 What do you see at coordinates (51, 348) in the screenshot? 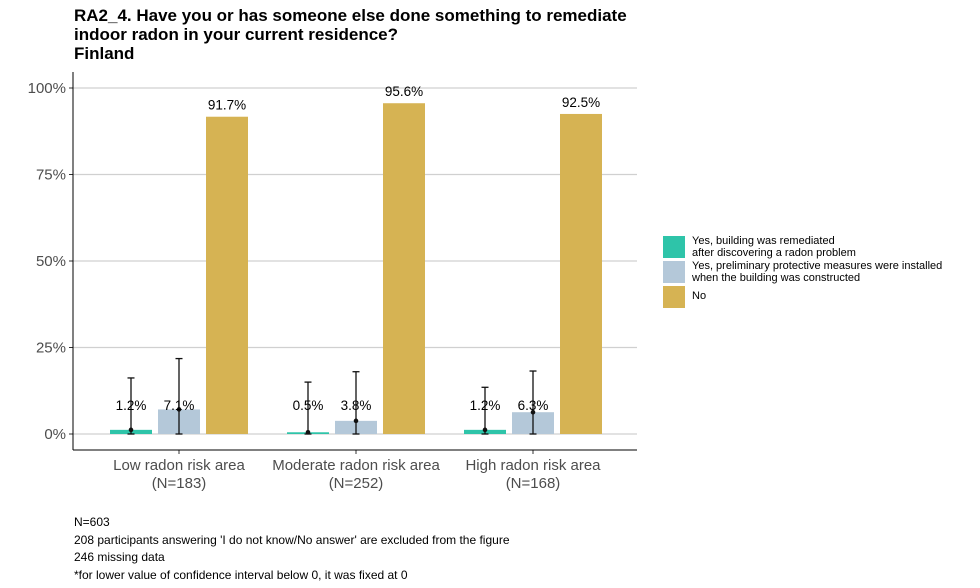
I see `y-tick-label-25: 25%` at bounding box center [51, 348].